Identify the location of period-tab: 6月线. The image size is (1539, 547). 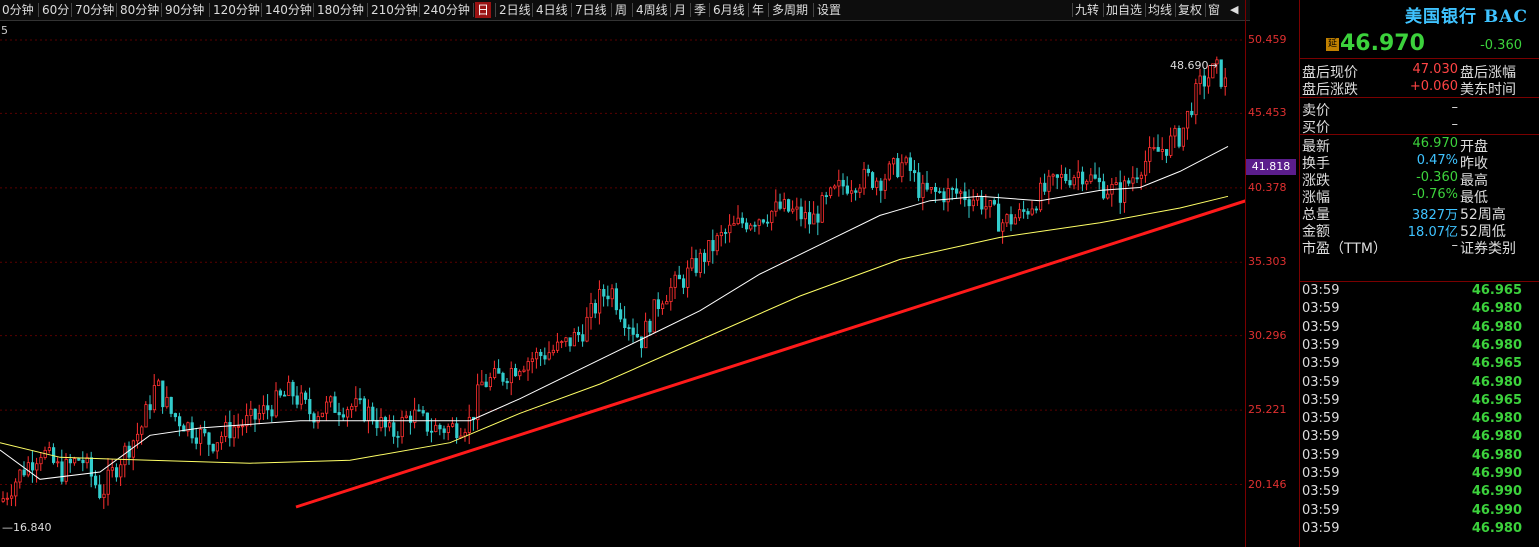
(729, 10).